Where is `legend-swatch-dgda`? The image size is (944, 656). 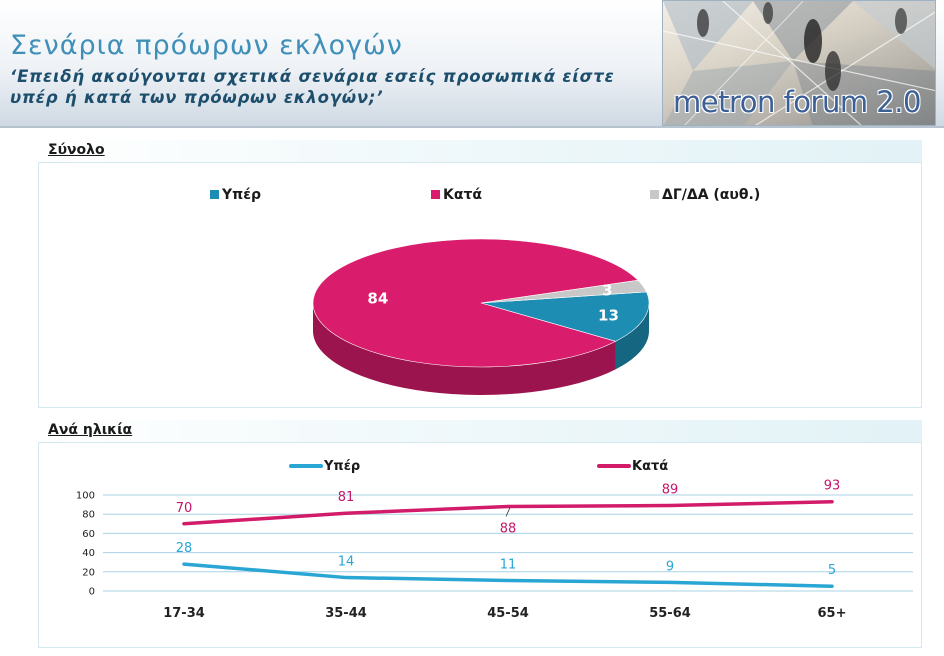 legend-swatch-dgda is located at coordinates (654, 194).